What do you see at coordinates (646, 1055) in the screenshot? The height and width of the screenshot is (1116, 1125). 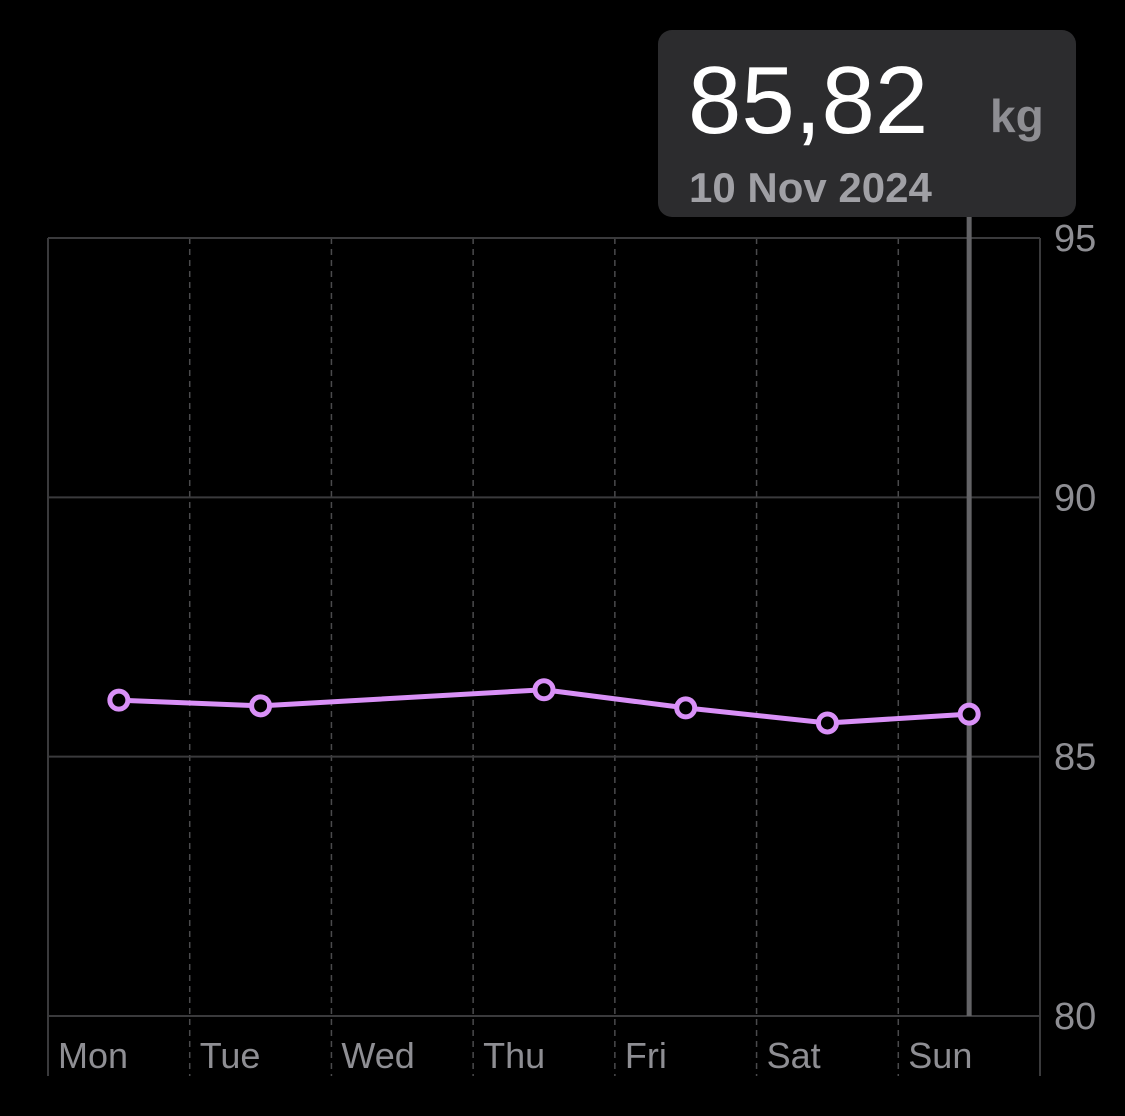 I see `x-tick-label: Fri` at bounding box center [646, 1055].